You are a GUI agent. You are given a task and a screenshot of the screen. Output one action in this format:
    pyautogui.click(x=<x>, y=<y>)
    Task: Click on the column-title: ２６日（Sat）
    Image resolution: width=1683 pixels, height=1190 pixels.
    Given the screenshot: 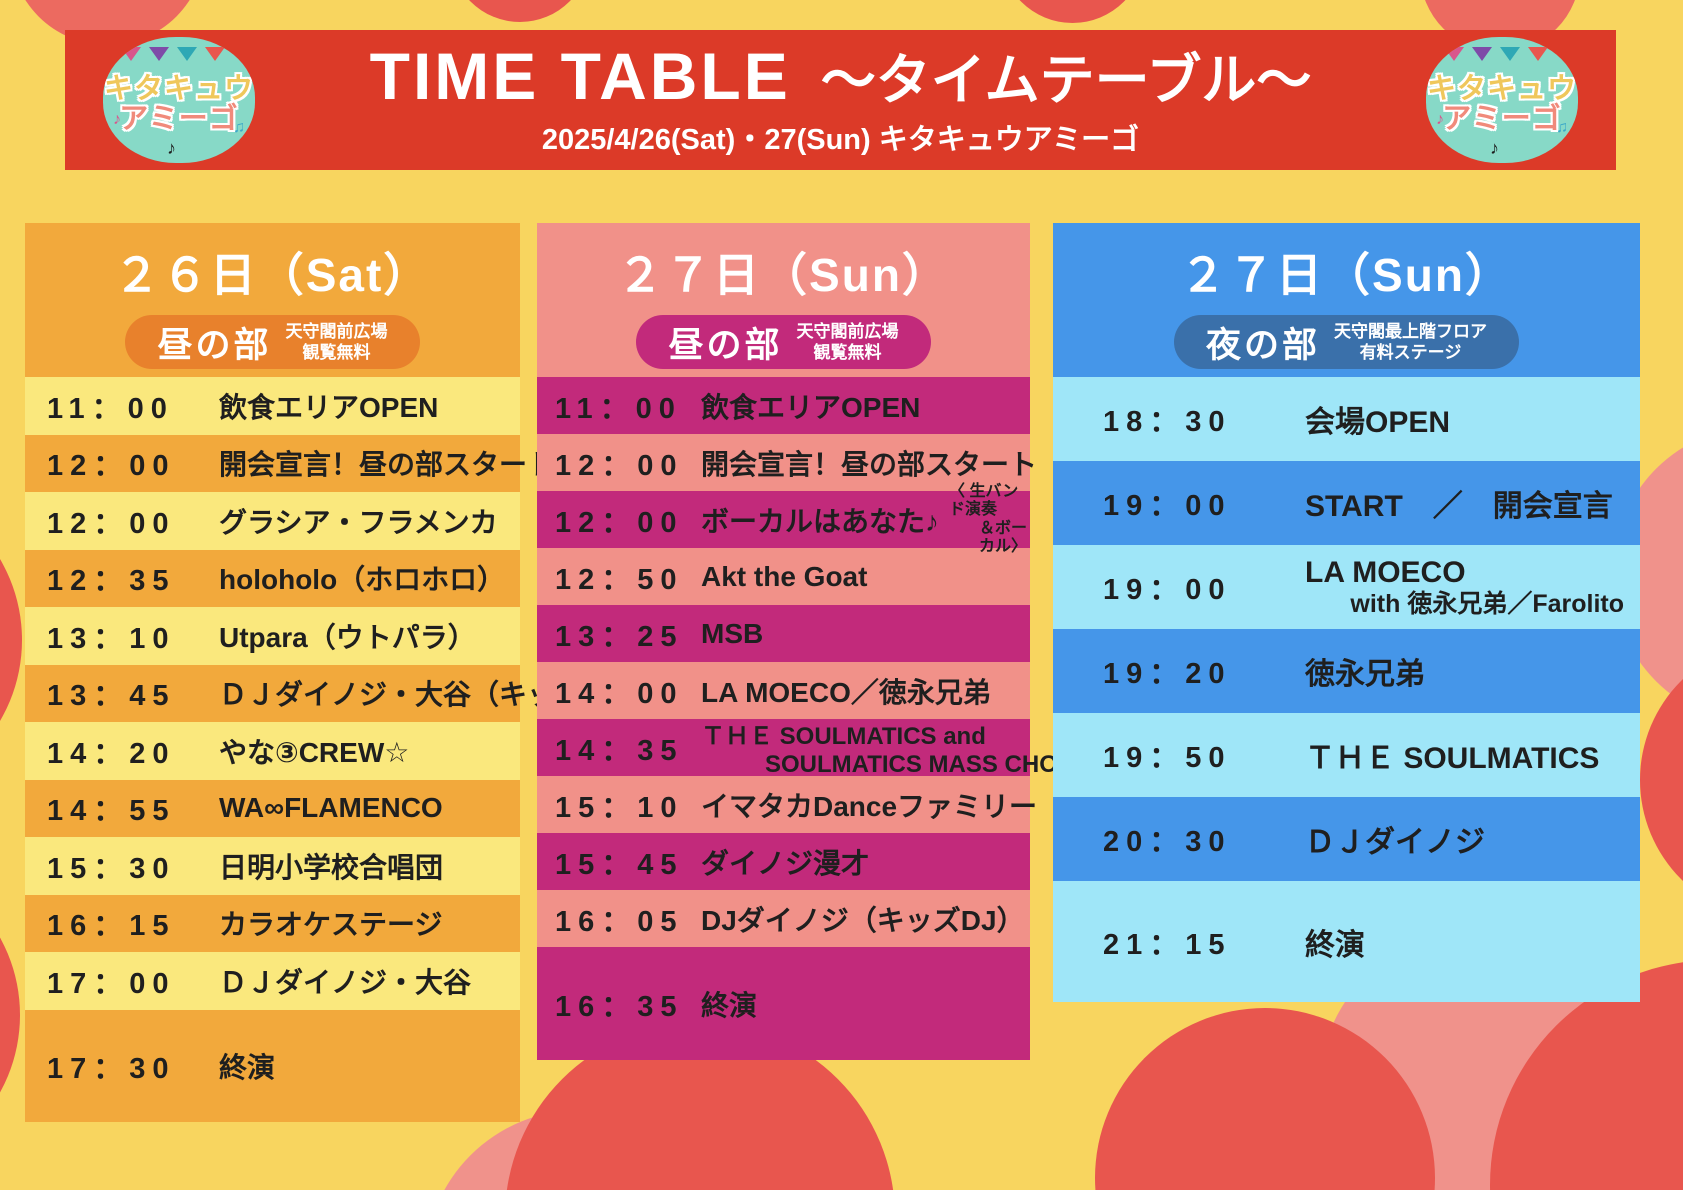 What is the action you would take?
    pyautogui.click(x=272, y=275)
    